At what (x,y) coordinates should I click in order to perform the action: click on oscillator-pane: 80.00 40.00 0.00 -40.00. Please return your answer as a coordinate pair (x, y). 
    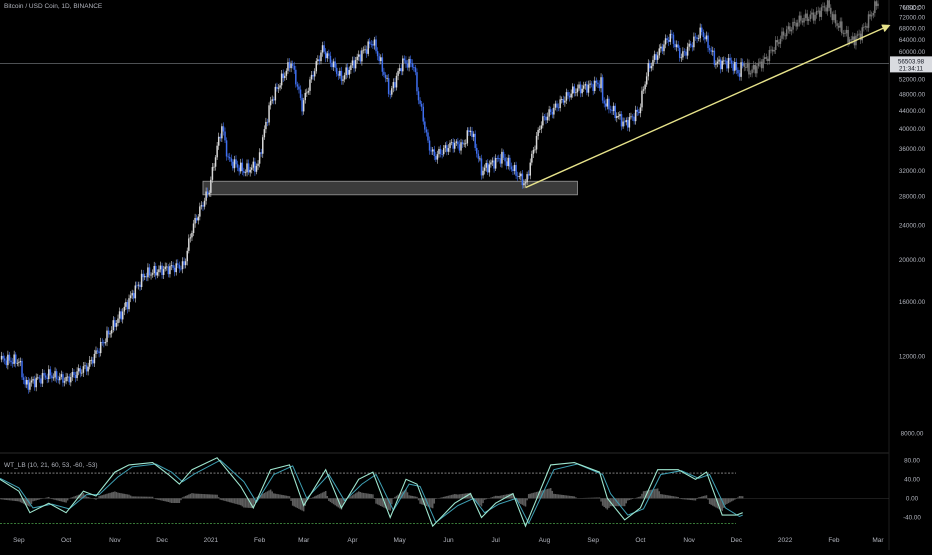
    Looking at the image, I should click on (460, 492).